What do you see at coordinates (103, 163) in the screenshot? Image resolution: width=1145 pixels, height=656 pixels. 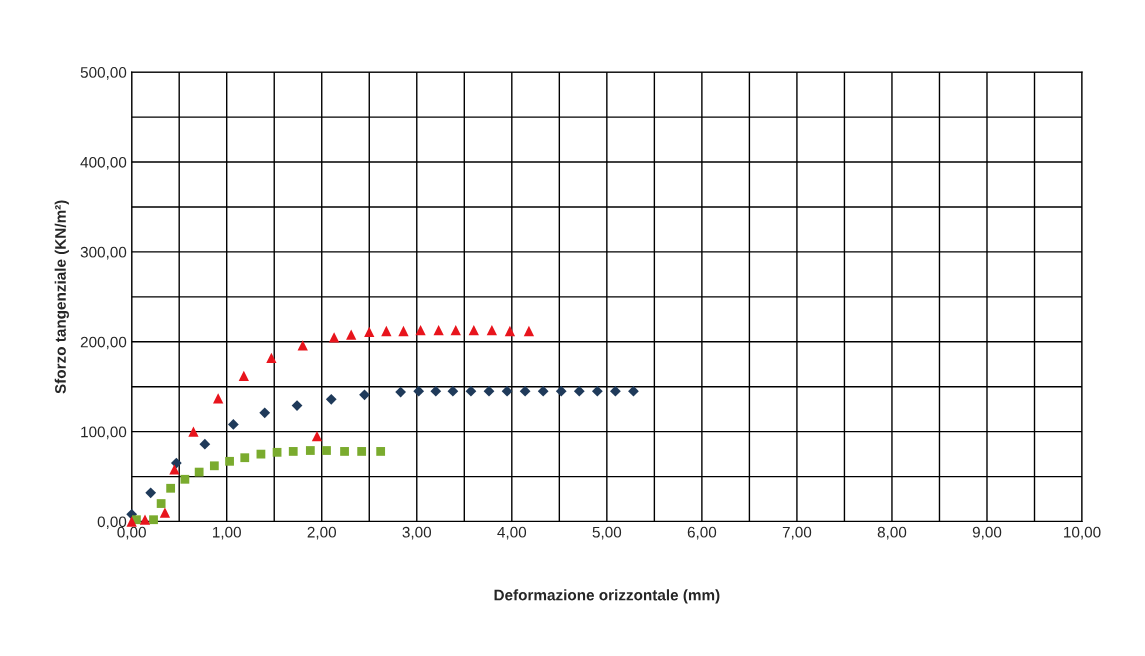 I see `y-tick-label: 400,00` at bounding box center [103, 163].